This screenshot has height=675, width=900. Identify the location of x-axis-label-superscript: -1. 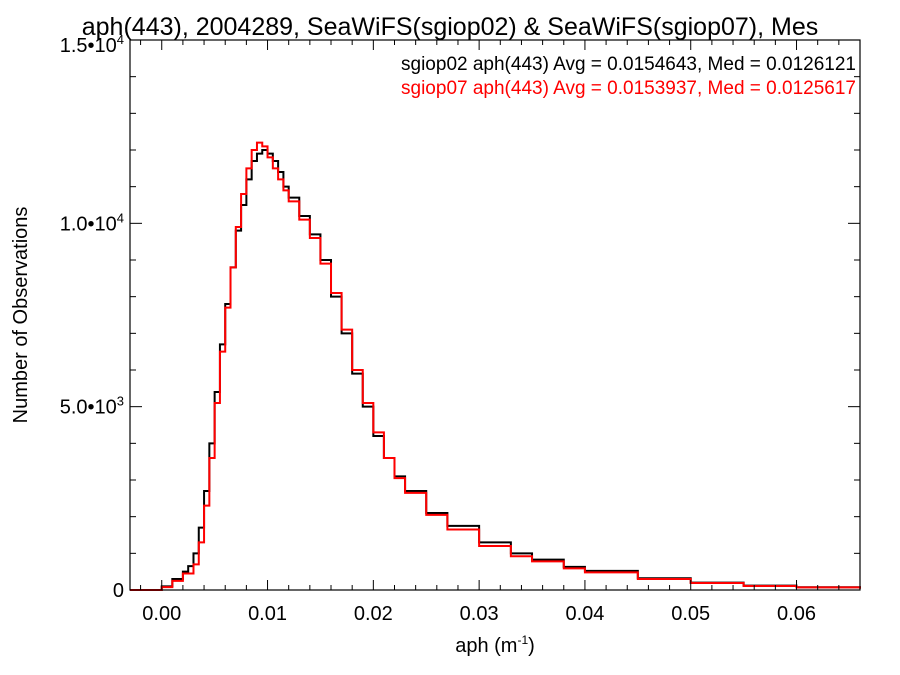
(522, 640).